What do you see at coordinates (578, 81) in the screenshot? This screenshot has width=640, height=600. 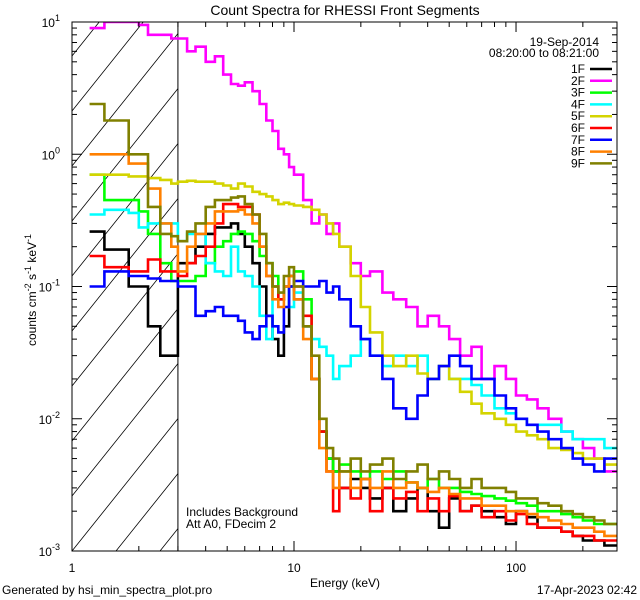 I see `legend-label-2F: 2F` at bounding box center [578, 81].